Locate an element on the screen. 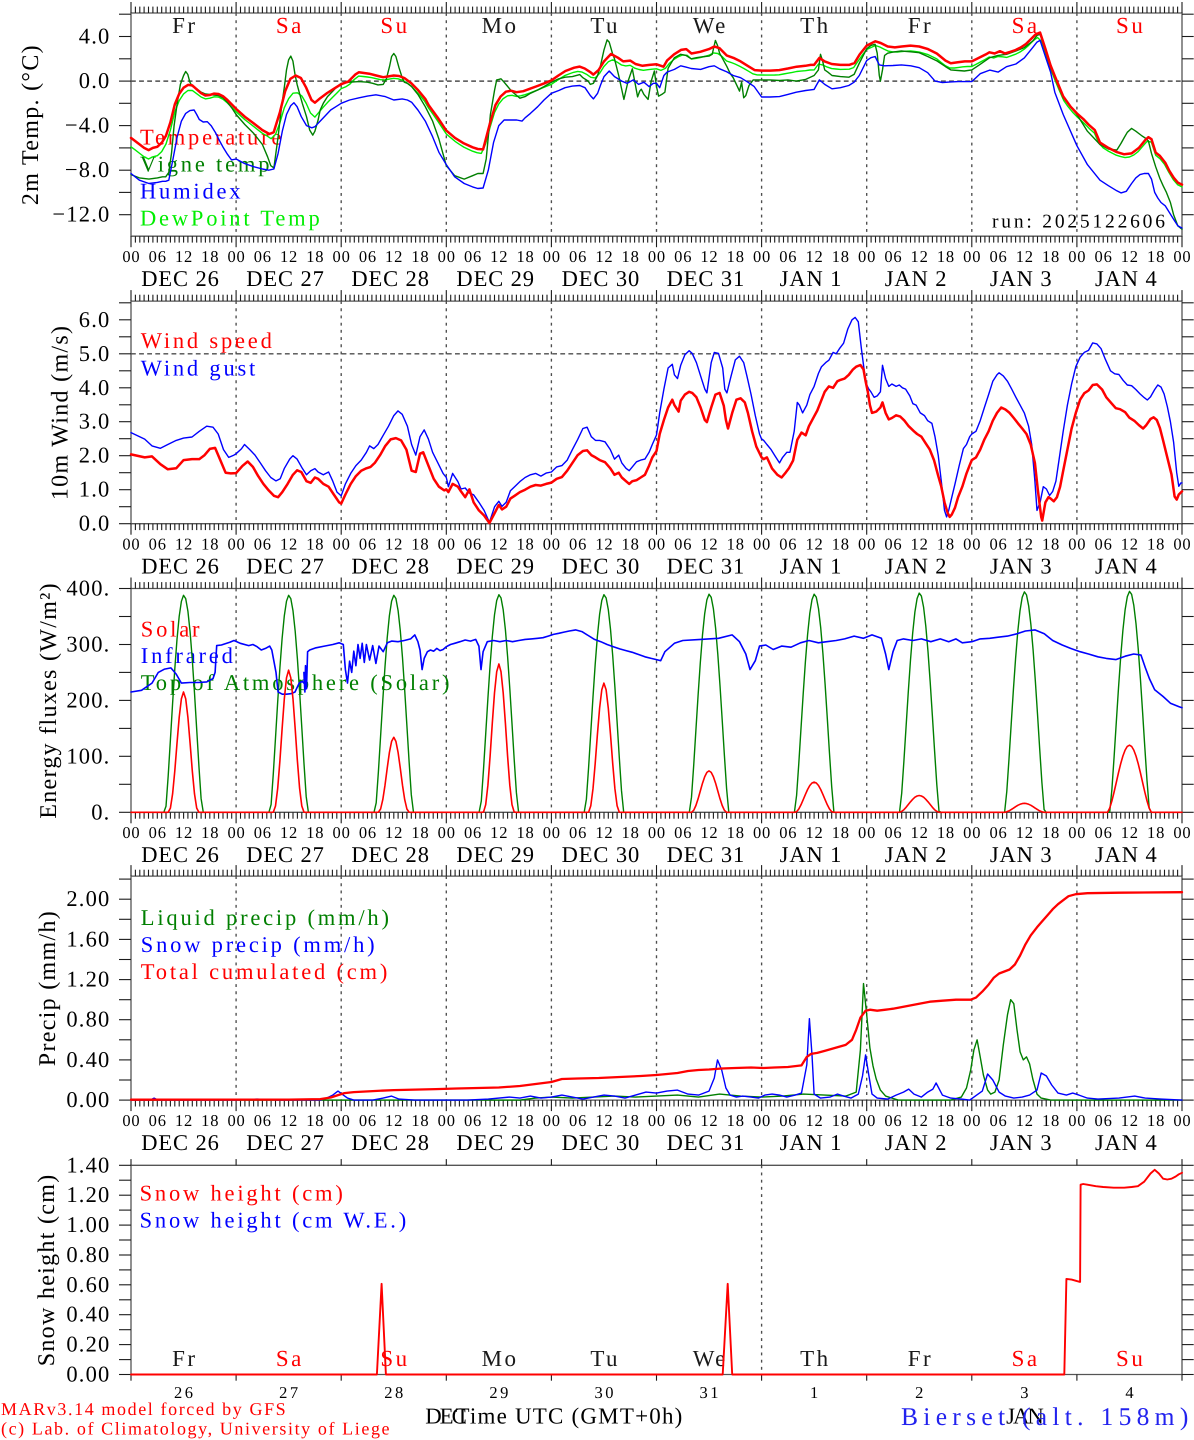 This screenshot has width=1194, height=1440. svg-text: We is located at coordinates (710, 25).